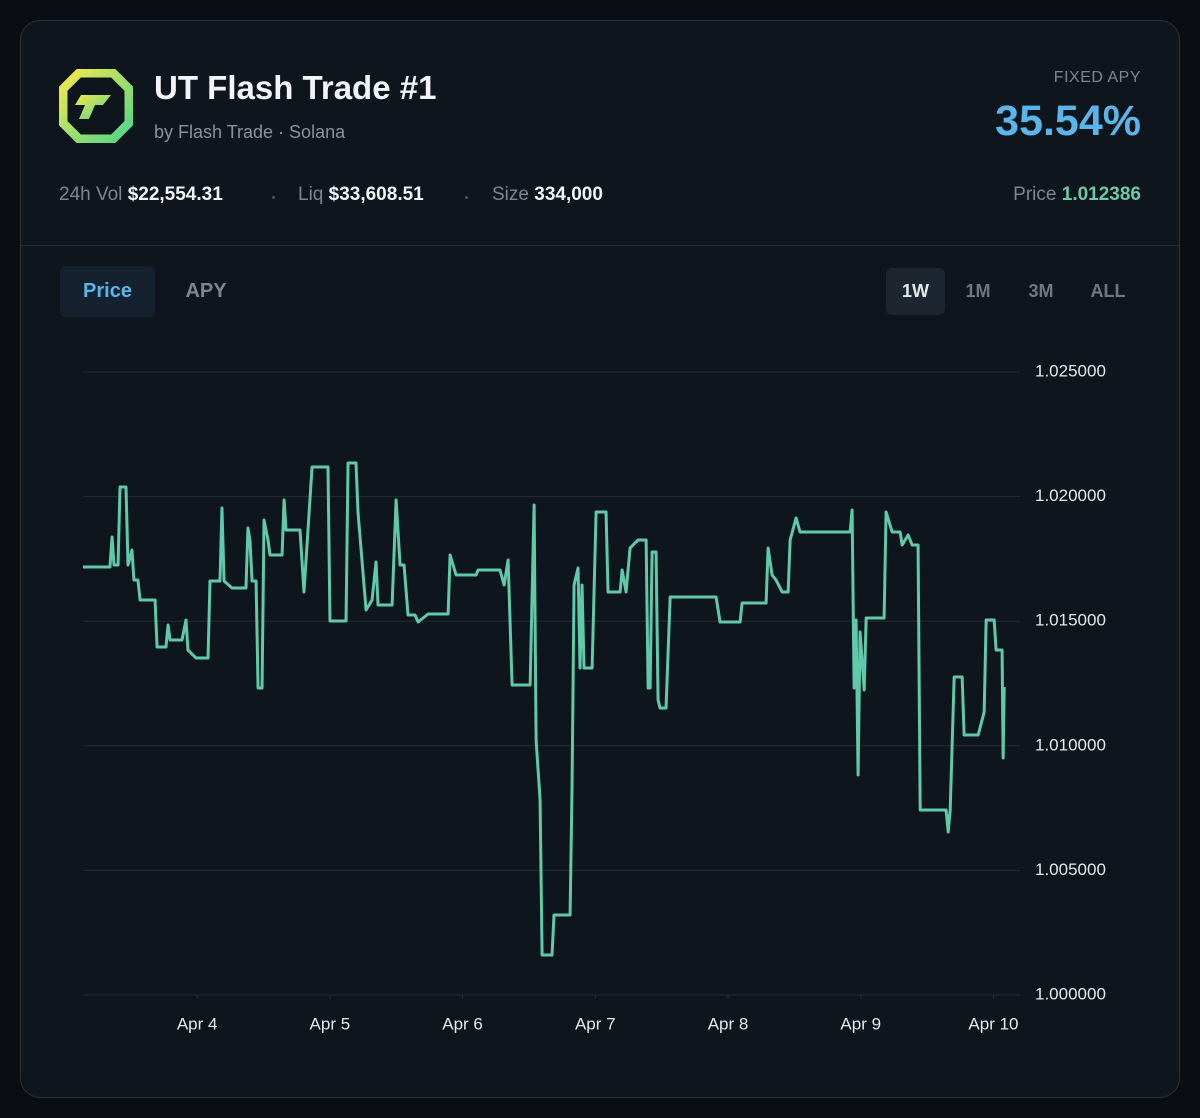 The image size is (1200, 1118). What do you see at coordinates (96, 106) in the screenshot?
I see `logo` at bounding box center [96, 106].